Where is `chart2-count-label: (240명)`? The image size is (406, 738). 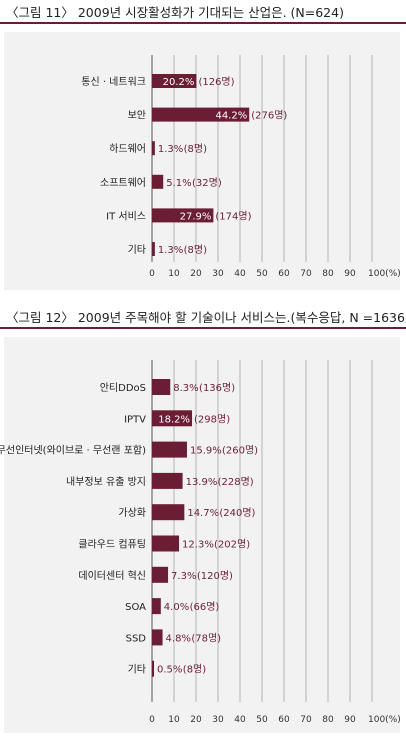
chart2-count-label: (240명) is located at coordinates (237, 513).